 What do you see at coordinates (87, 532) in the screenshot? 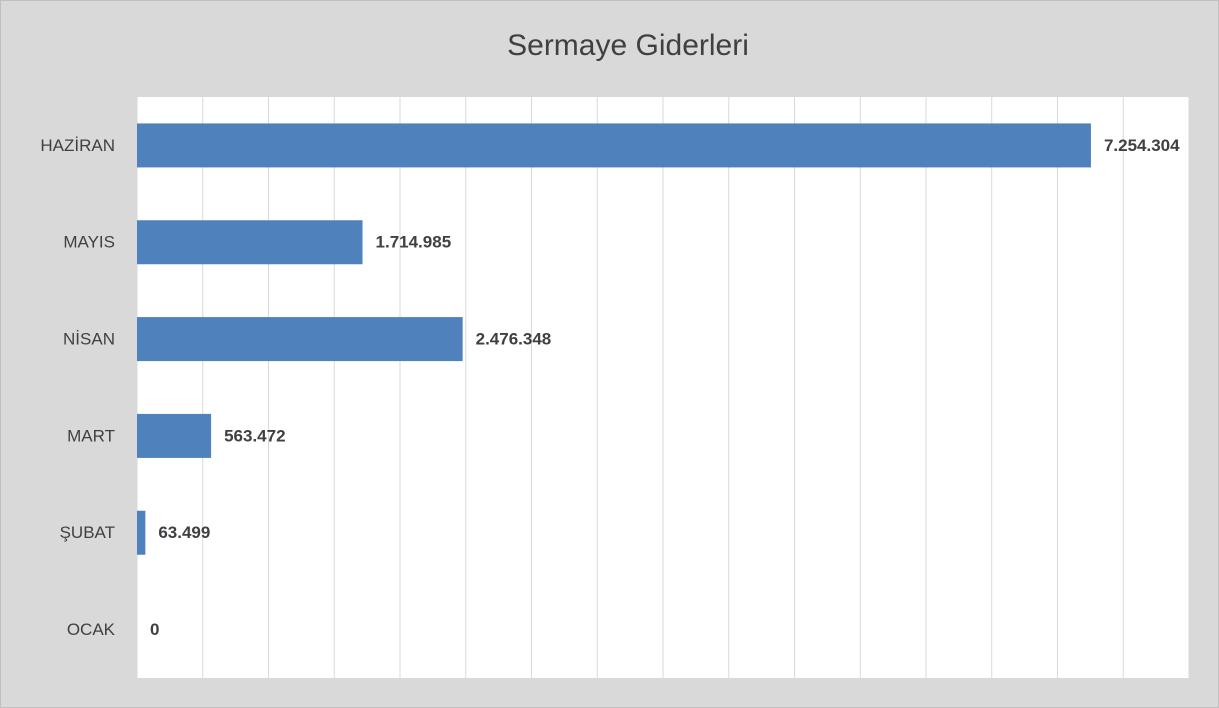
I see `y-tick-label: ŞUBAT` at bounding box center [87, 532].